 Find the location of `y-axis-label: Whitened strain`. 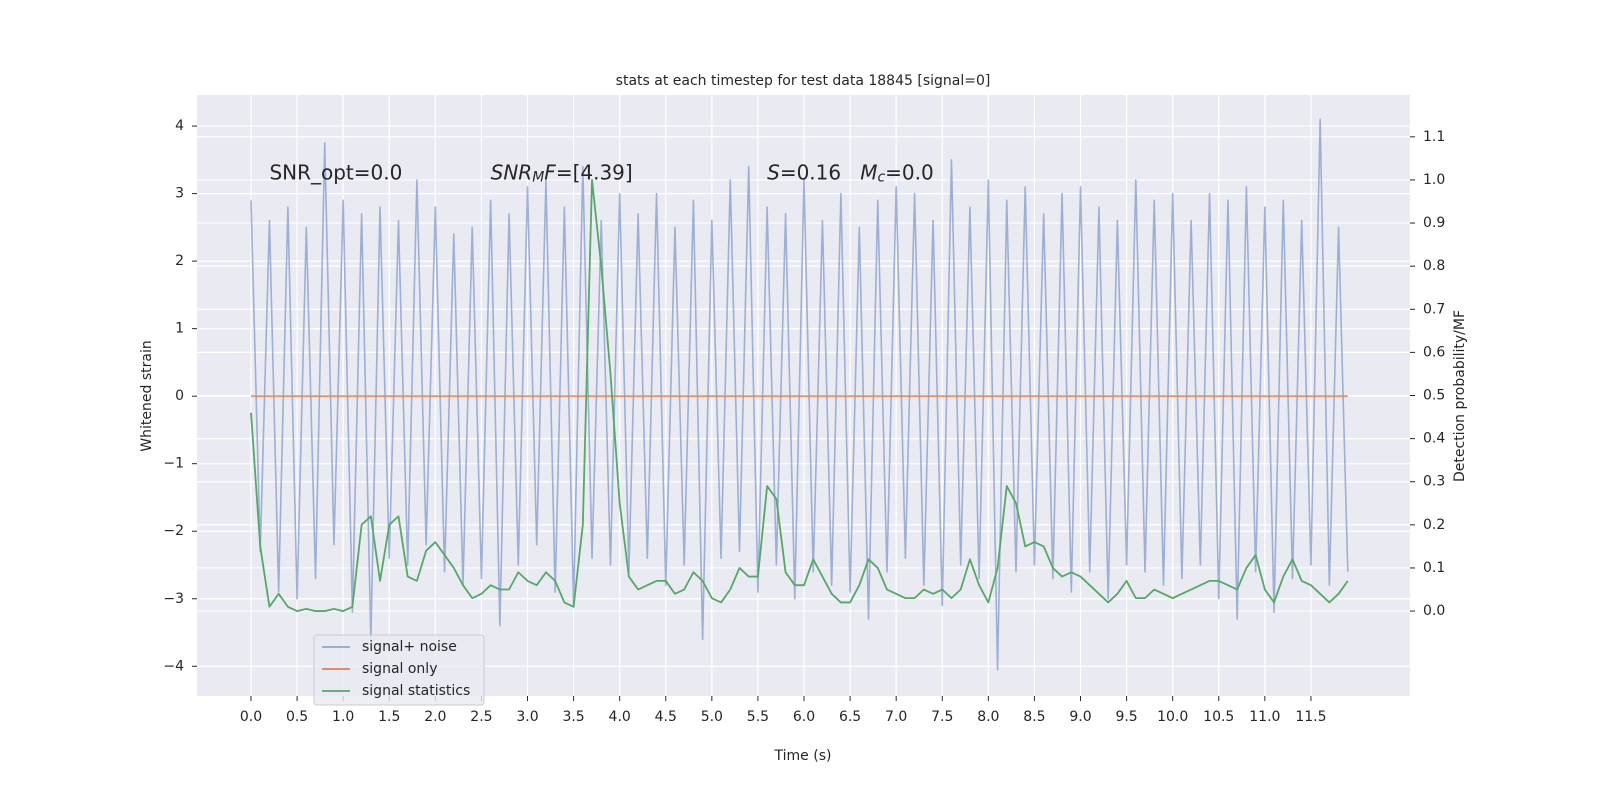

y-axis-label: Whitened strain is located at coordinates (147, 395).